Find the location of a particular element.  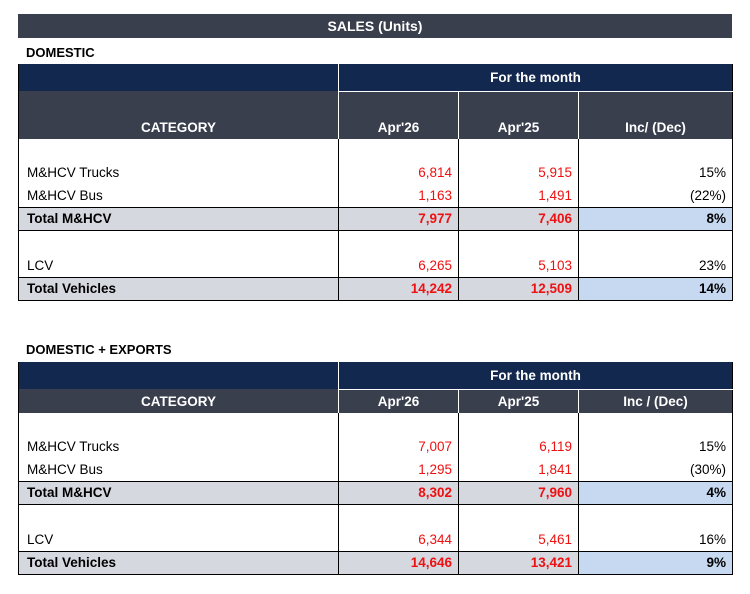

table-row: LCV 6,265 5,103 23% is located at coordinates (376, 265).